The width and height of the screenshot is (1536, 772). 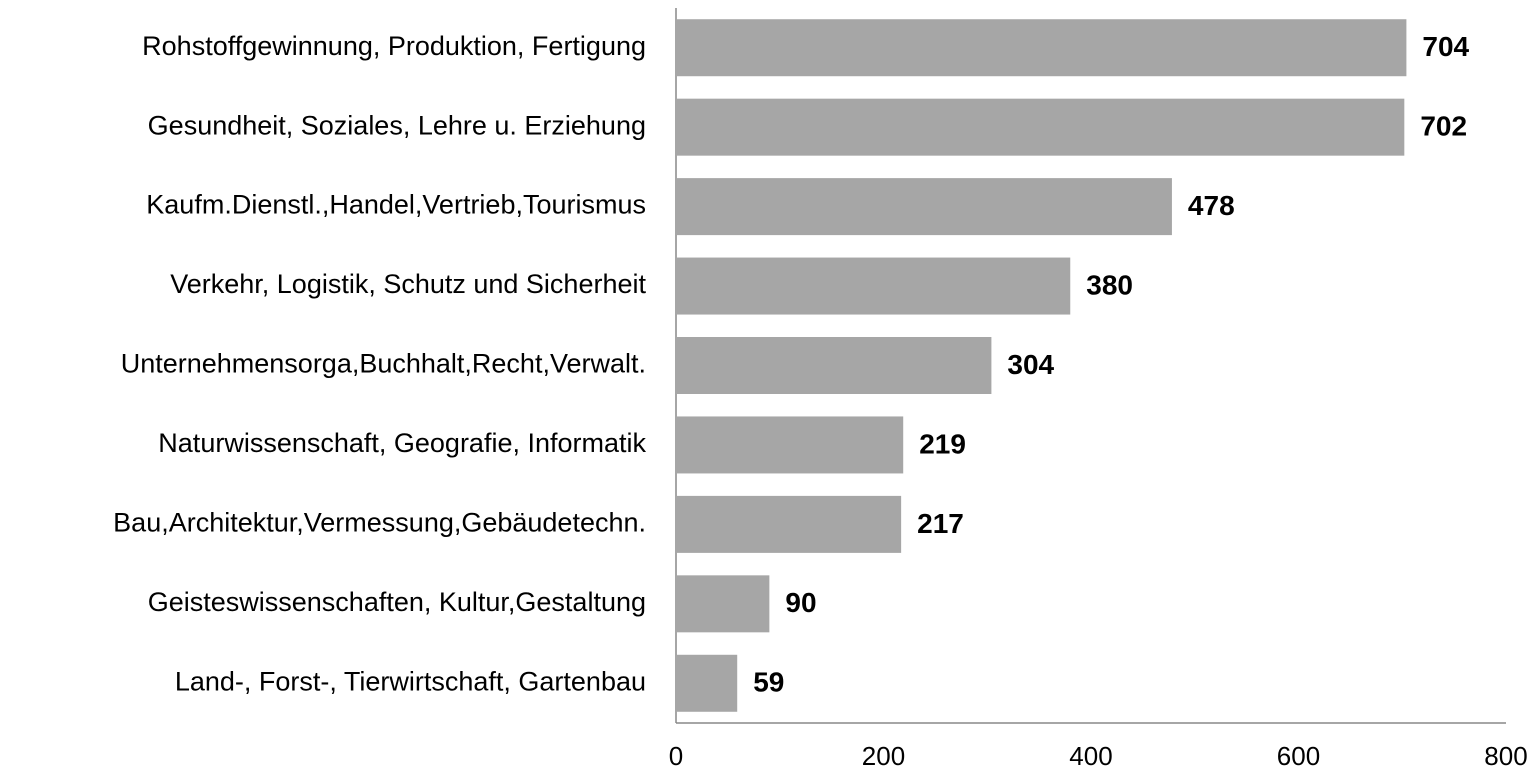 What do you see at coordinates (1445, 46) in the screenshot?
I see `value-label: 704` at bounding box center [1445, 46].